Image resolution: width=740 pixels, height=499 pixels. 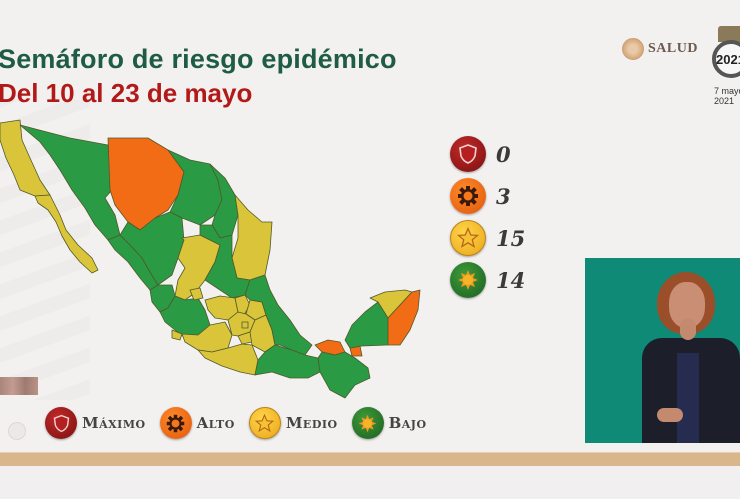 What do you see at coordinates (487, 280) in the screenshot?
I see `count-bajo: 14` at bounding box center [487, 280].